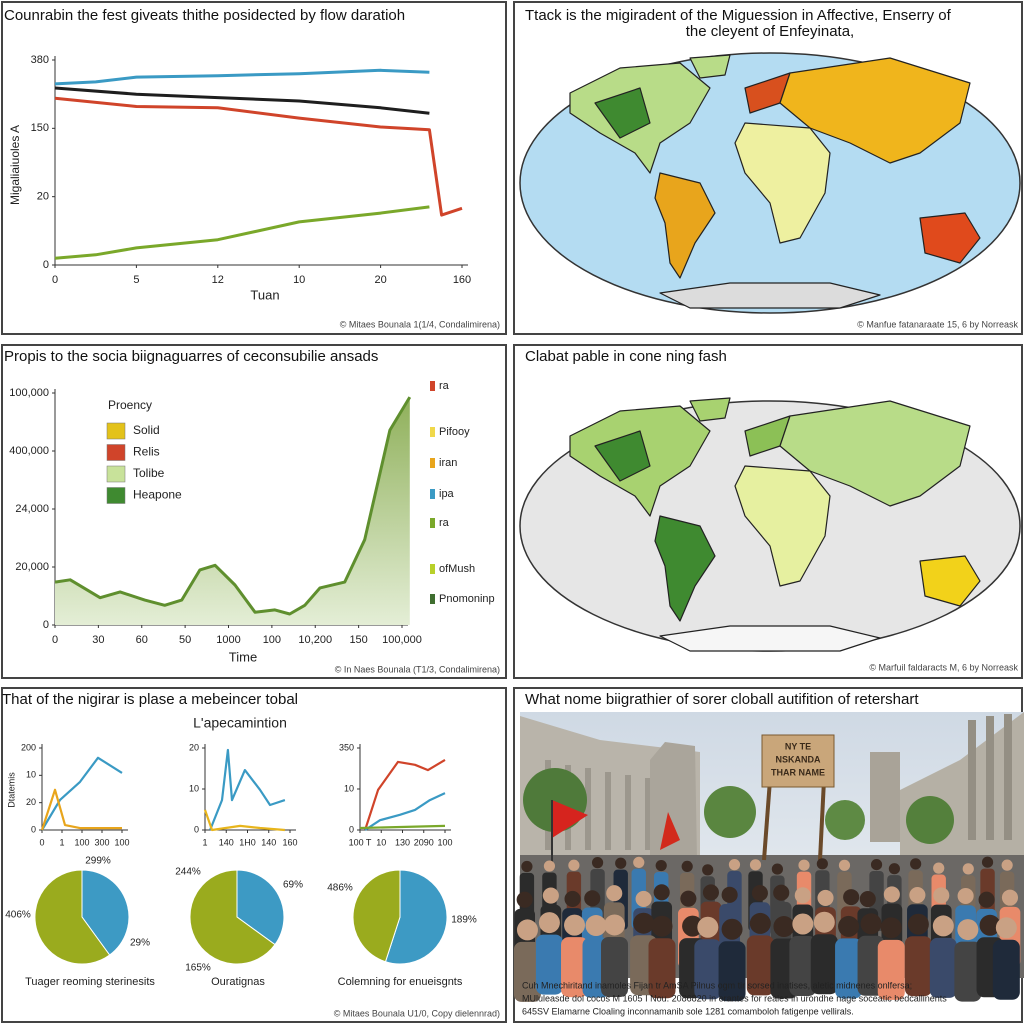 The image size is (1024, 1024). I want to click on x-tick-label: 100,000, so click(402, 640).